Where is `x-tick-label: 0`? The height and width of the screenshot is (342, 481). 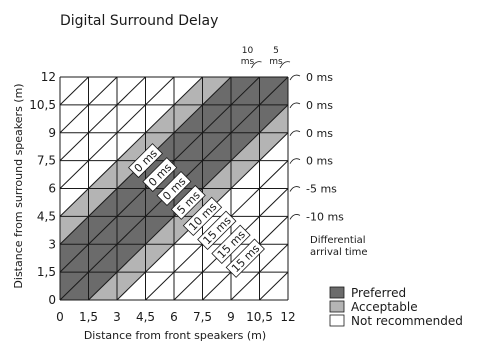
x-tick-label: 0 is located at coordinates (60, 317).